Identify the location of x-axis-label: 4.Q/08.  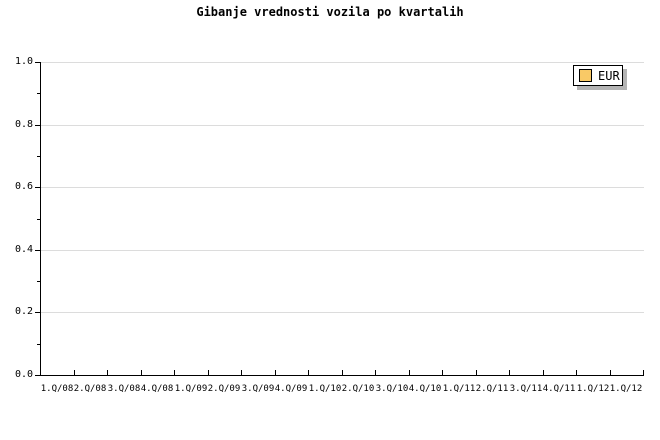
(157, 389).